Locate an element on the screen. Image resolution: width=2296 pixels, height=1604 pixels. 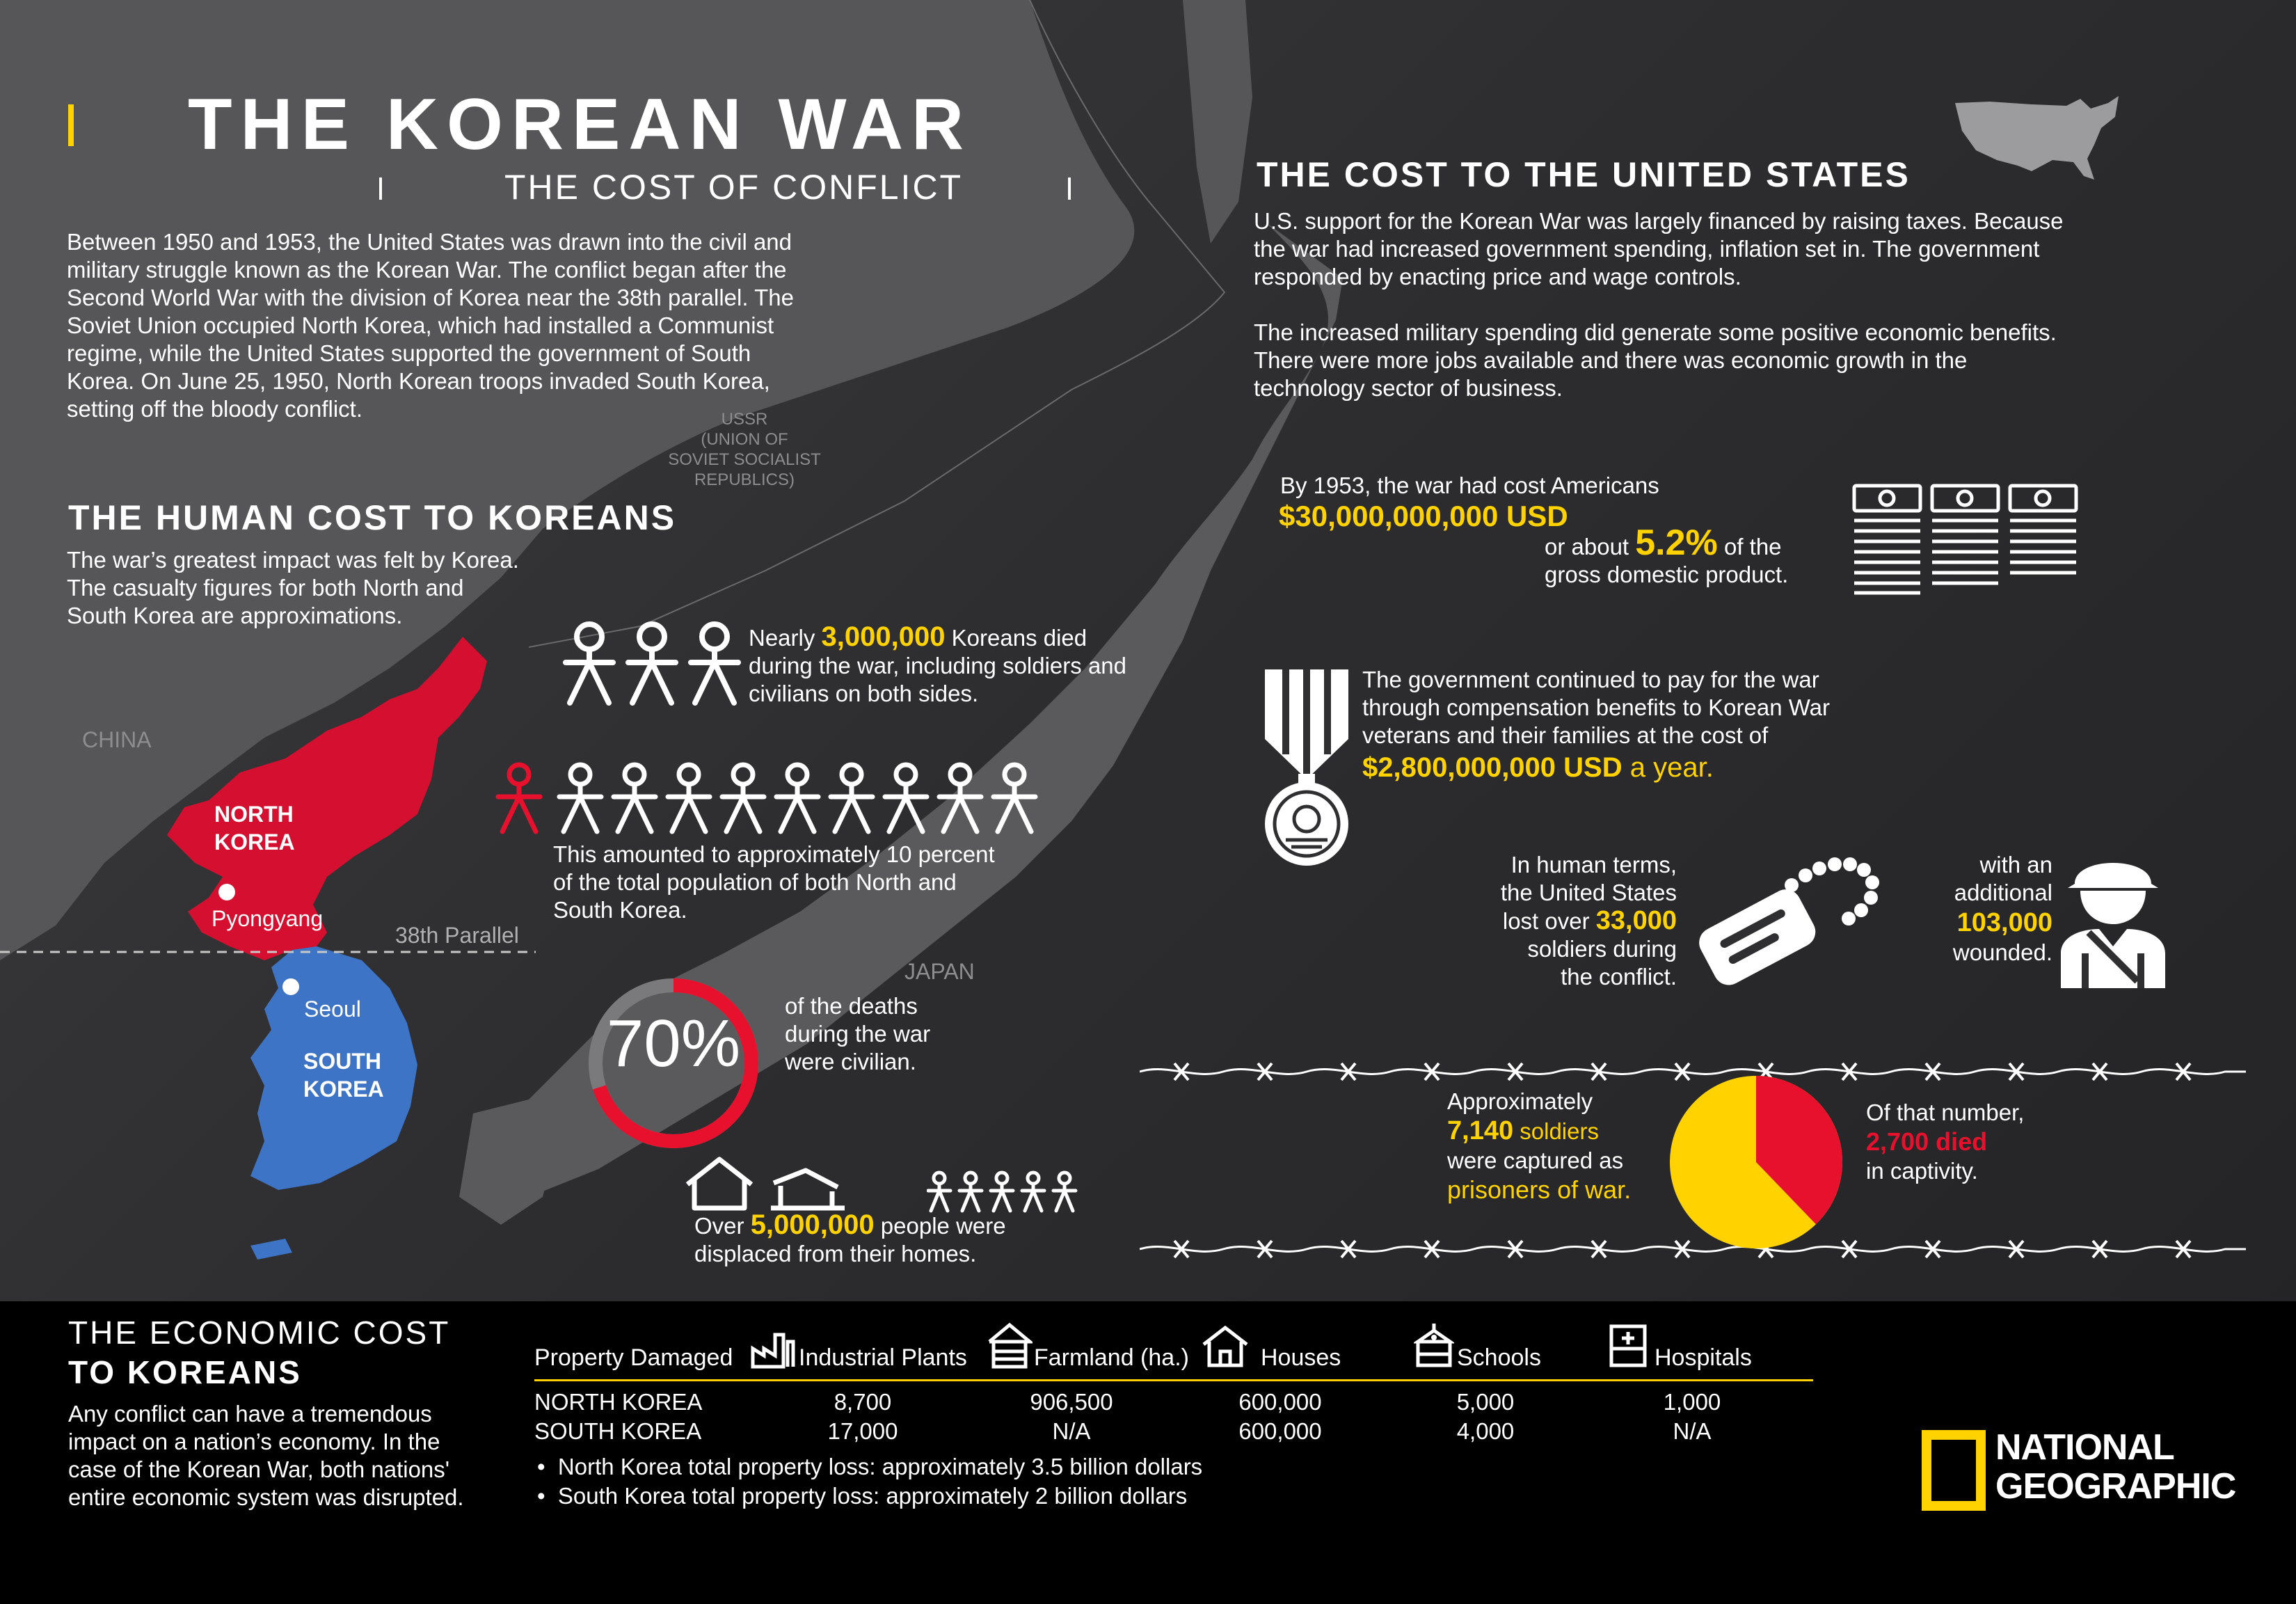
row-label-north: NORTH KOREA is located at coordinates (618, 1402).